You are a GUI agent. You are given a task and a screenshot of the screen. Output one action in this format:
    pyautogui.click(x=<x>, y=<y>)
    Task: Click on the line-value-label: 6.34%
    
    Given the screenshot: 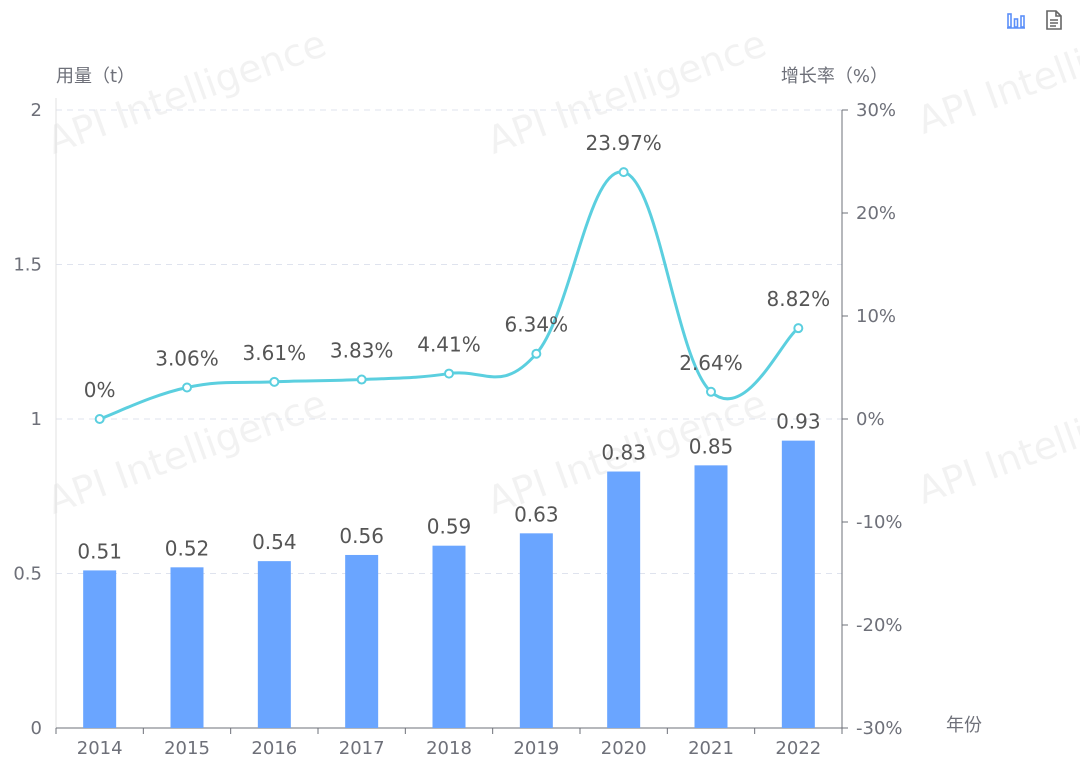 What is the action you would take?
    pyautogui.click(x=537, y=325)
    